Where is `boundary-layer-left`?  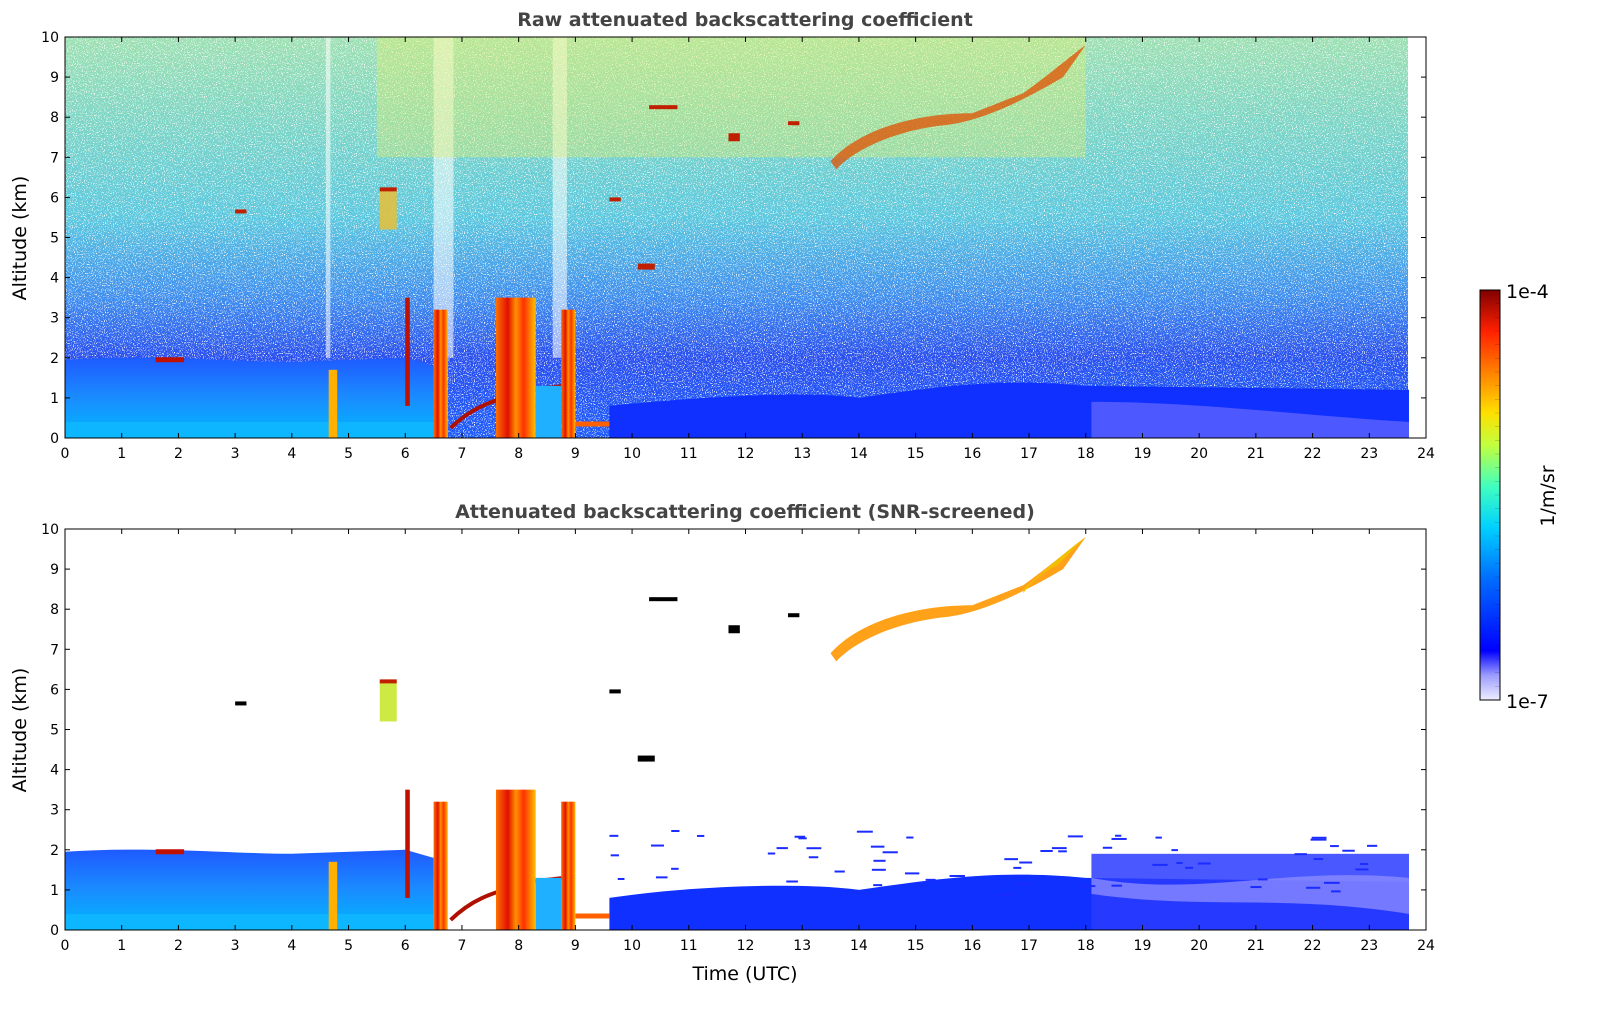
boundary-layer-left is located at coordinates (249, 397).